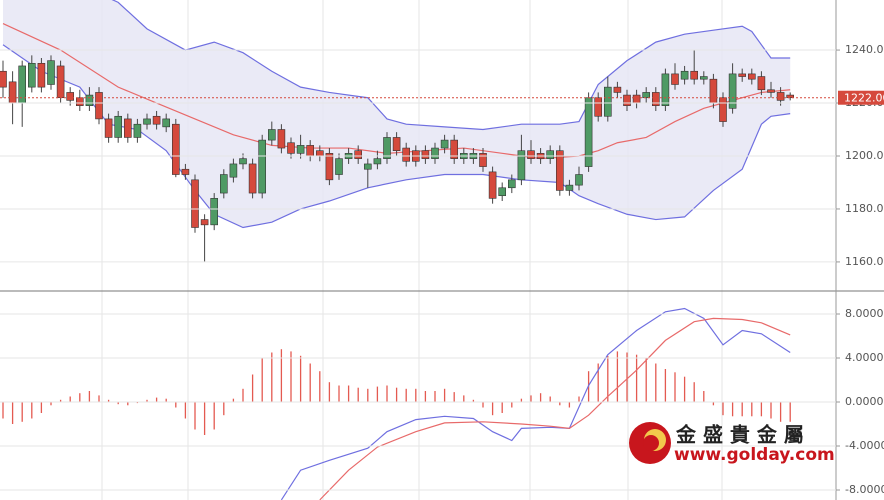 The width and height of the screenshot is (884, 500). What do you see at coordinates (651, 443) in the screenshot?
I see `logo-swirl` at bounding box center [651, 443].